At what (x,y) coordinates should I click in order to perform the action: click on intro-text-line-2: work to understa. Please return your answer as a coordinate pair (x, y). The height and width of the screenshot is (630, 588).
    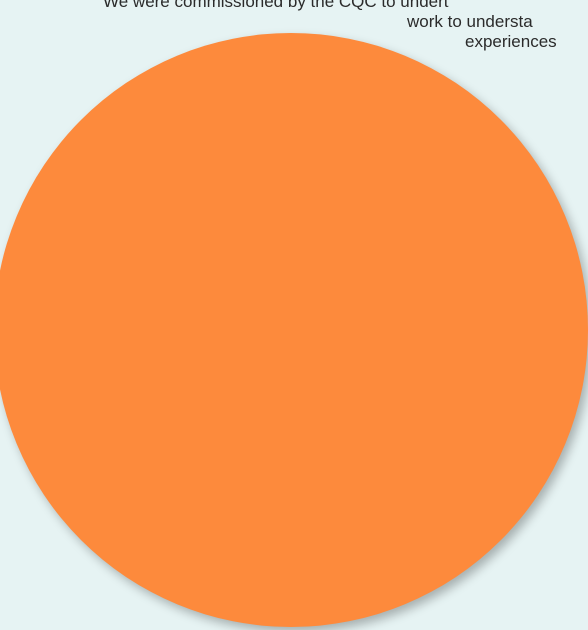
    Looking at the image, I should click on (470, 21).